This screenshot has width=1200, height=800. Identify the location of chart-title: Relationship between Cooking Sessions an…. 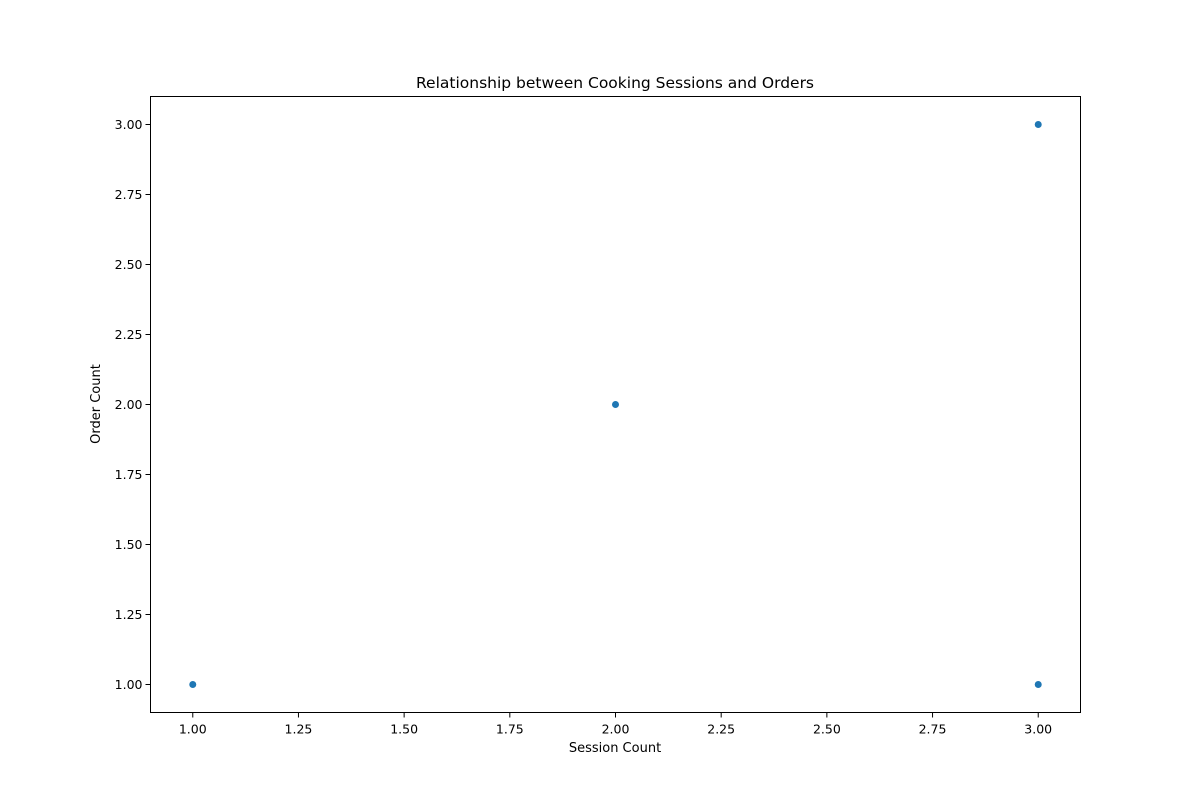
(615, 83).